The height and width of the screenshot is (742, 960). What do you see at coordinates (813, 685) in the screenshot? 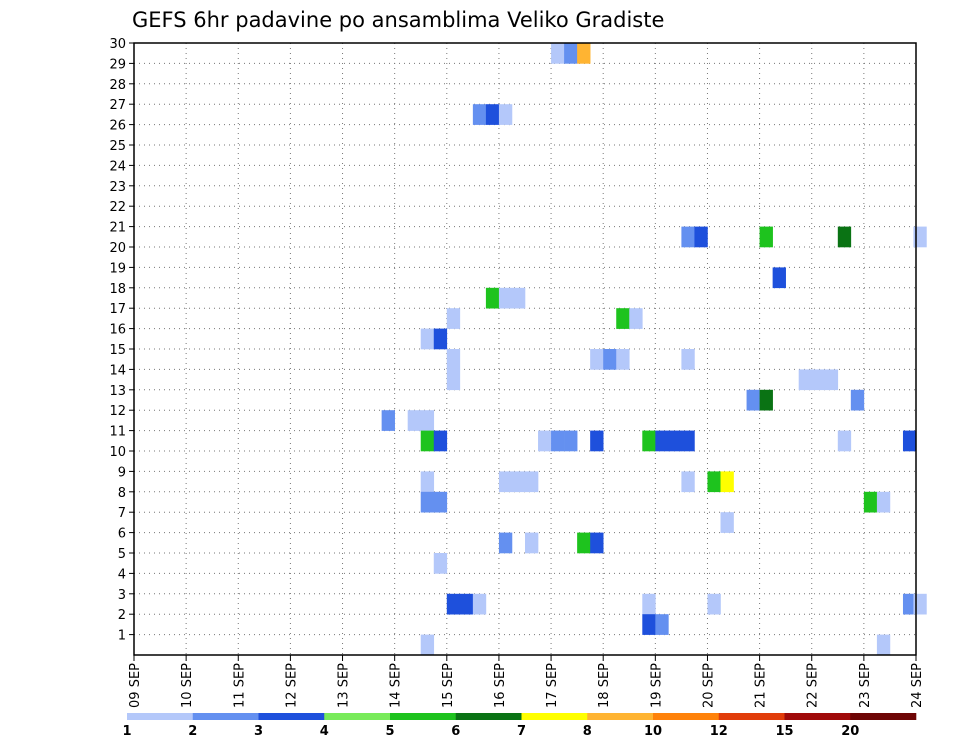
I see `x-tick-label: 22 SEP` at bounding box center [813, 685].